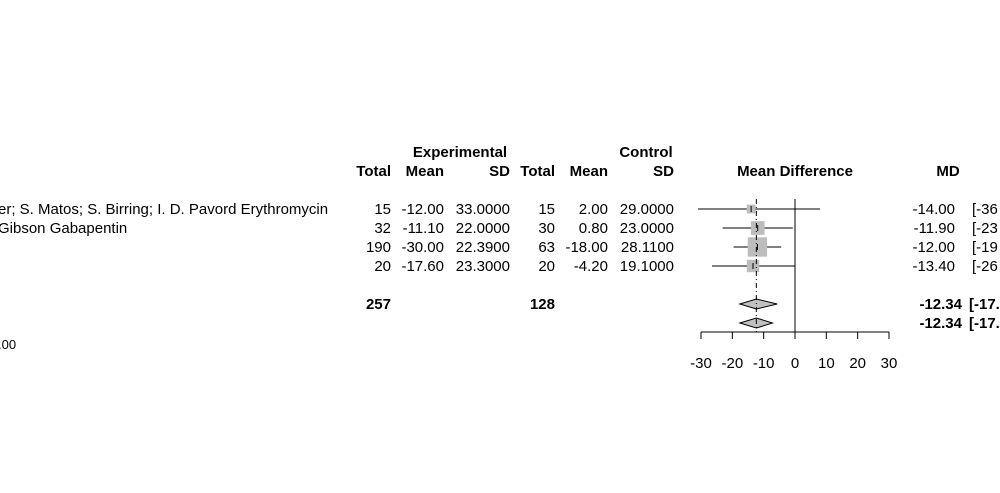  Describe the element at coordinates (758, 304) in the screenshot. I see `pooled-diamond` at that location.